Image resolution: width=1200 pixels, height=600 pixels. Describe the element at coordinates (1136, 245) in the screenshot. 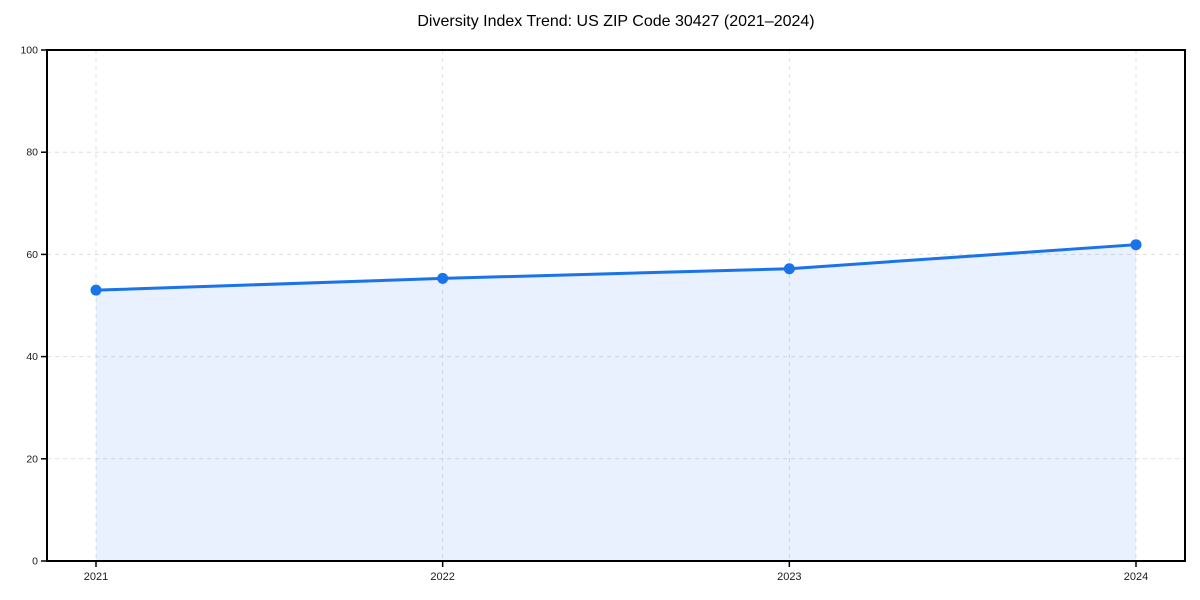

I see `data-point-2024` at that location.